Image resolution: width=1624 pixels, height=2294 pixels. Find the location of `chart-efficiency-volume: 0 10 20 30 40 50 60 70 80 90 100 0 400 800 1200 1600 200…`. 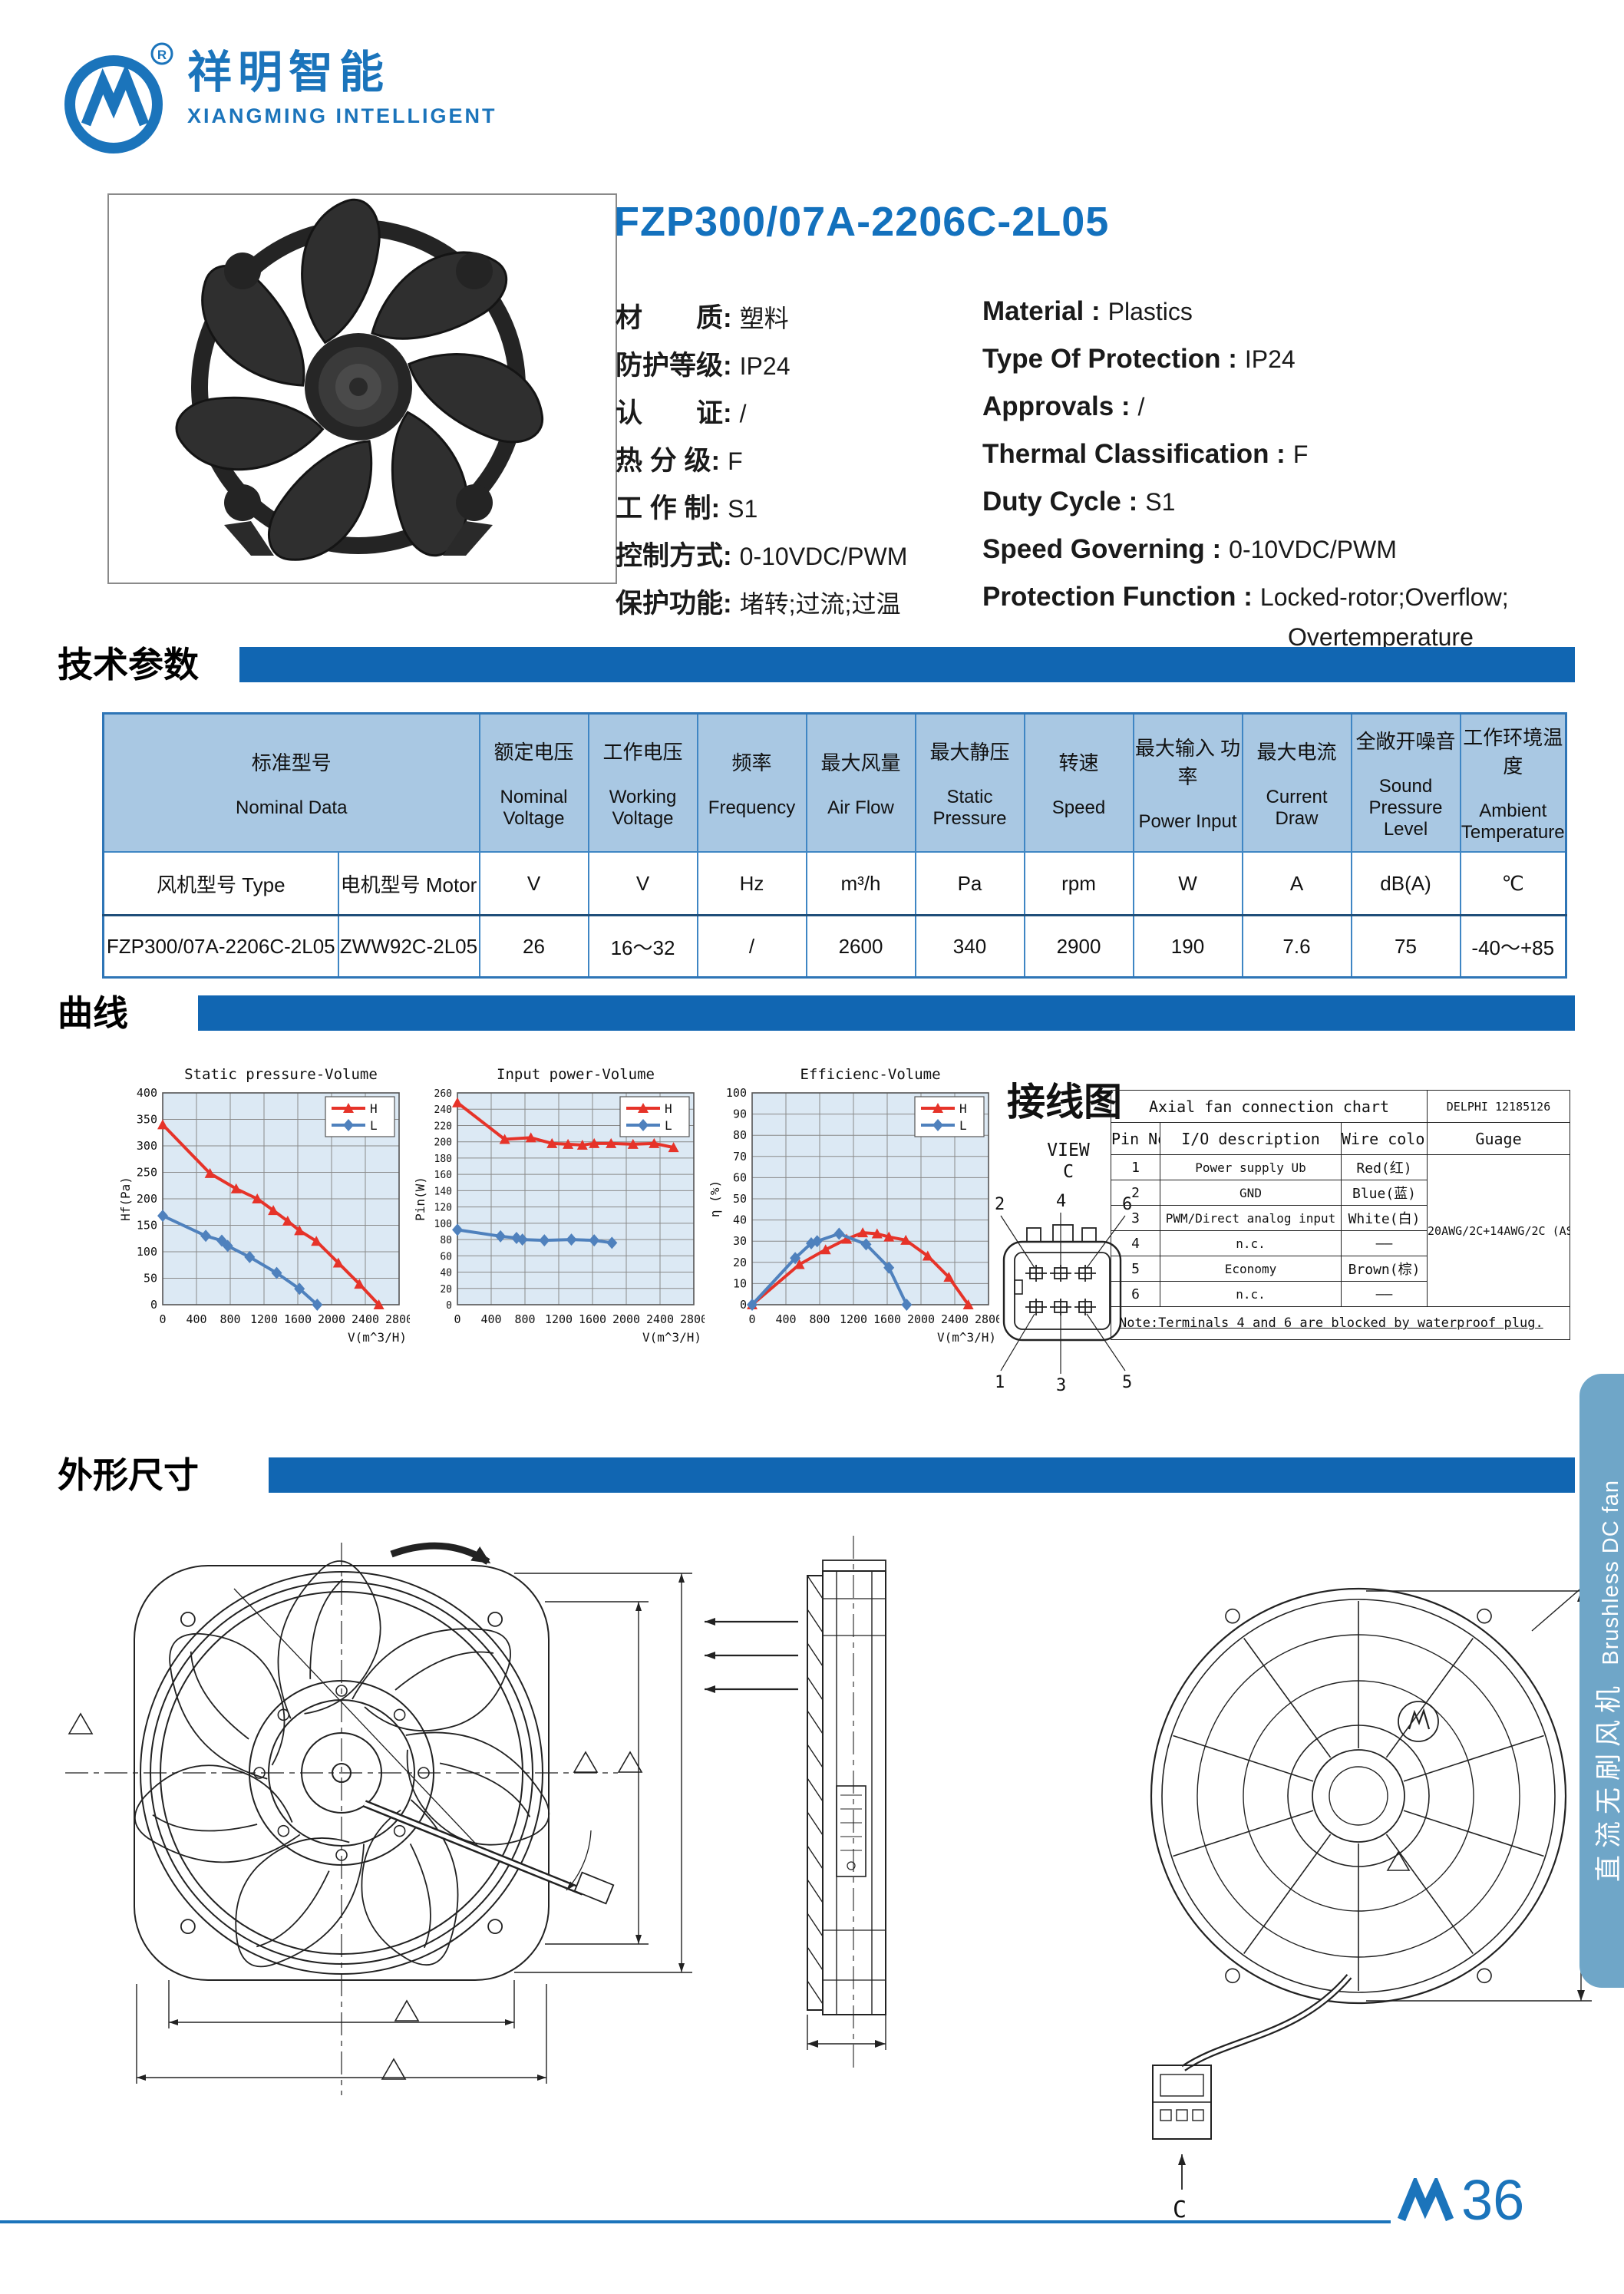

chart-efficiency-volume: 0 10 20 30 40 50 60 70 80 90 100 0 400 800 1200 1600 200… is located at coordinates (855, 1210).